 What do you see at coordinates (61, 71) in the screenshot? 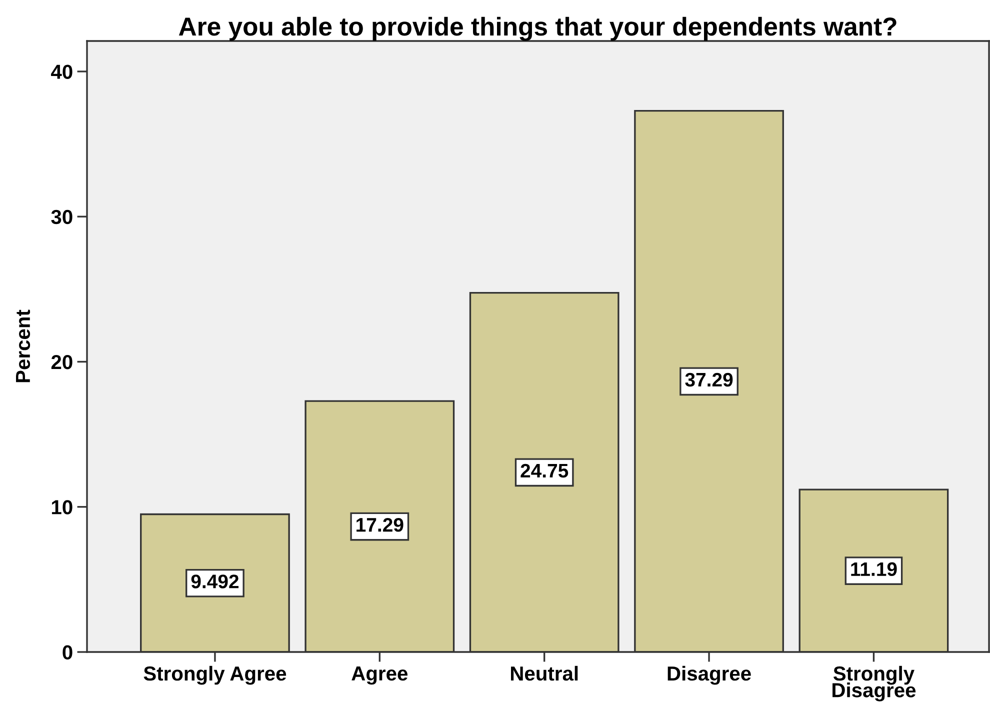
I see `y-tick-label: 40` at bounding box center [61, 71].